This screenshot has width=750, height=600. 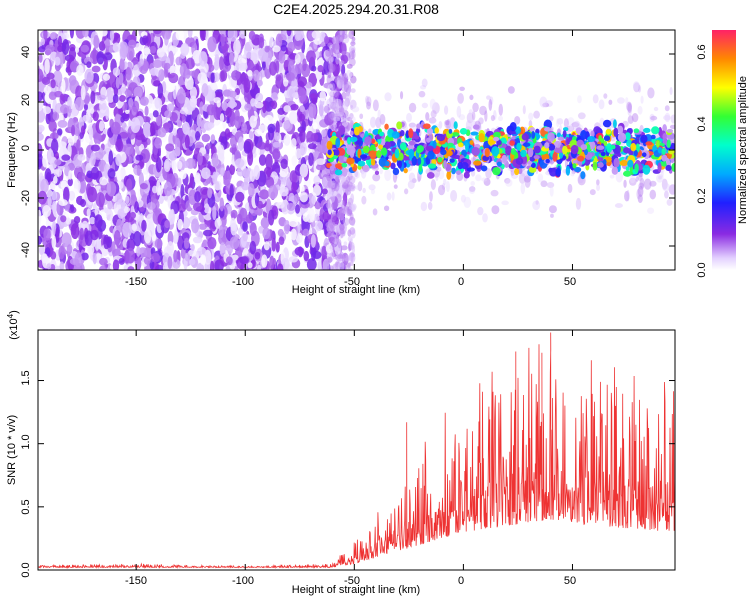 What do you see at coordinates (702, 51) in the screenshot?
I see `colorbar-tick-3: 0.6` at bounding box center [702, 51].